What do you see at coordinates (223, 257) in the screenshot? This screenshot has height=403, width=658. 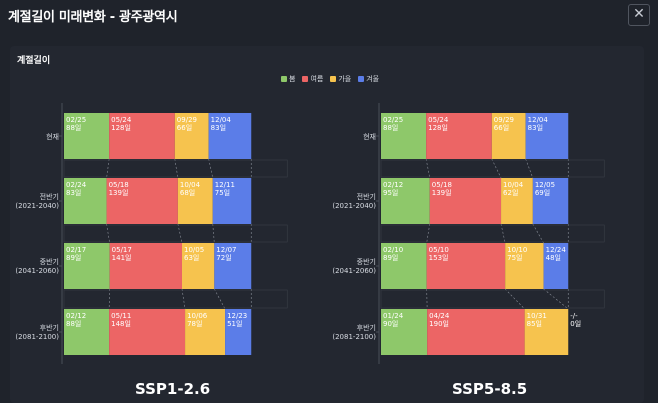 I see `days-label-ssp126-winter-2: 72일` at bounding box center [223, 257].